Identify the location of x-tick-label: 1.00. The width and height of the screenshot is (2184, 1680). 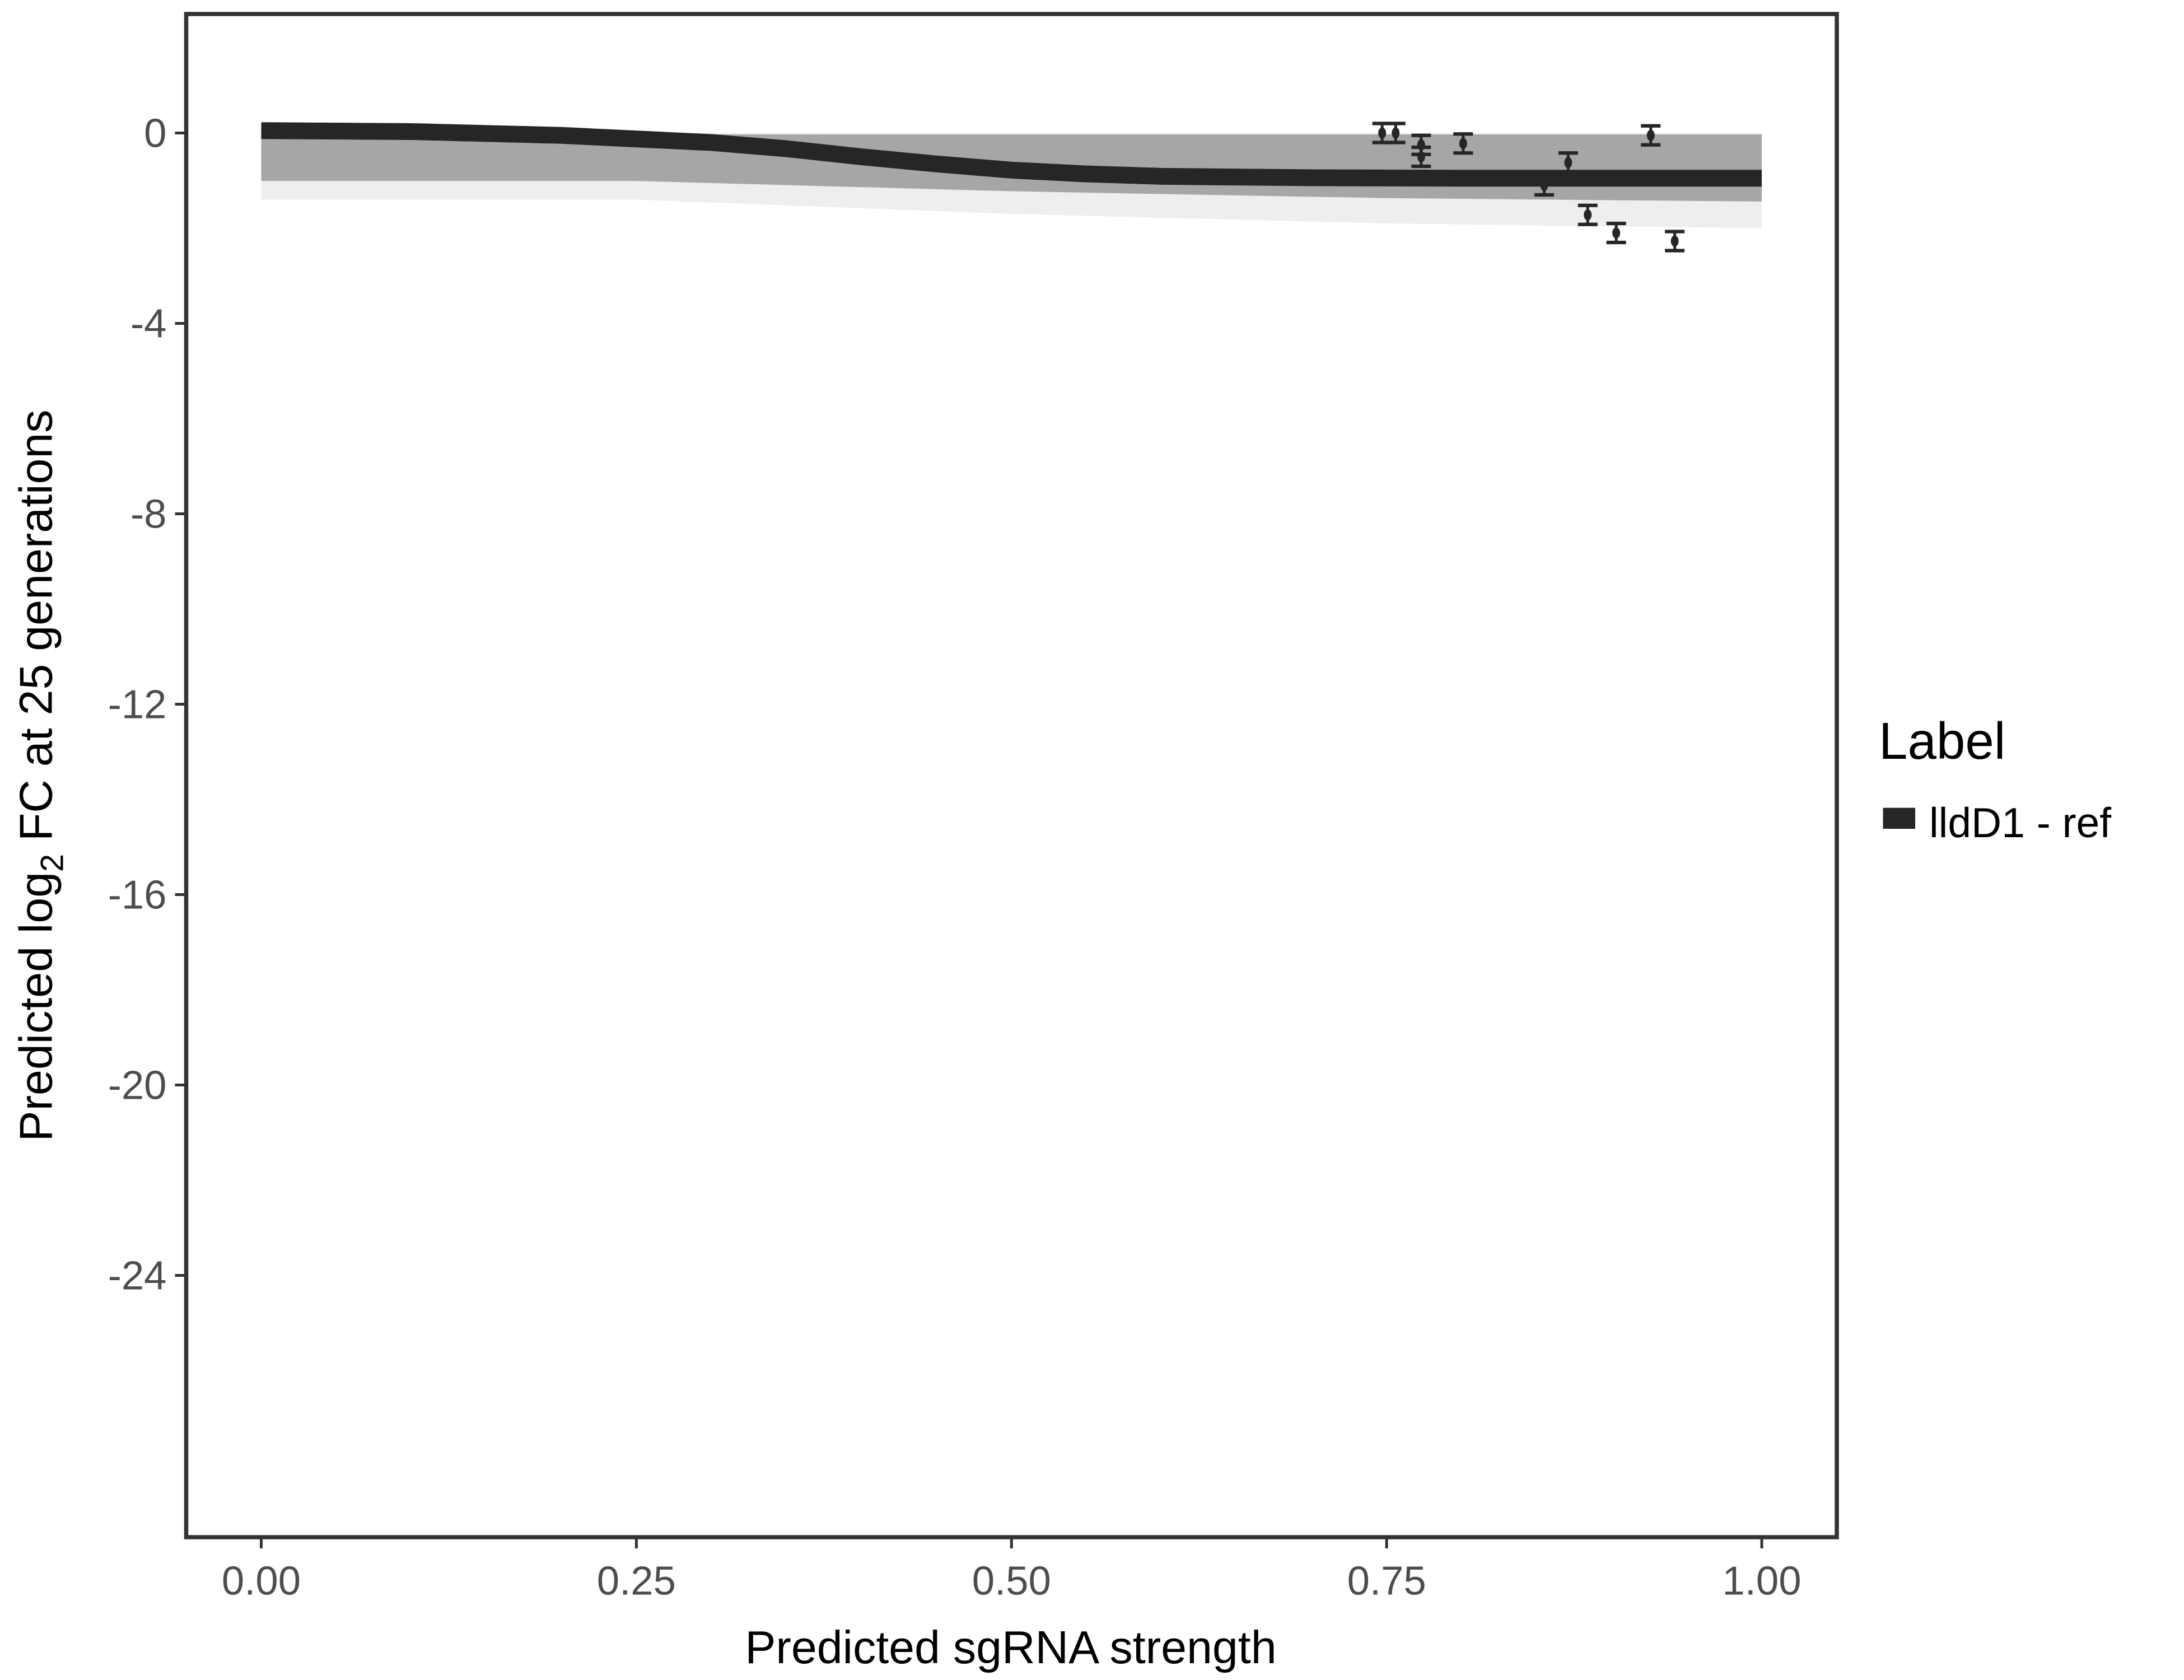
(1762, 1581).